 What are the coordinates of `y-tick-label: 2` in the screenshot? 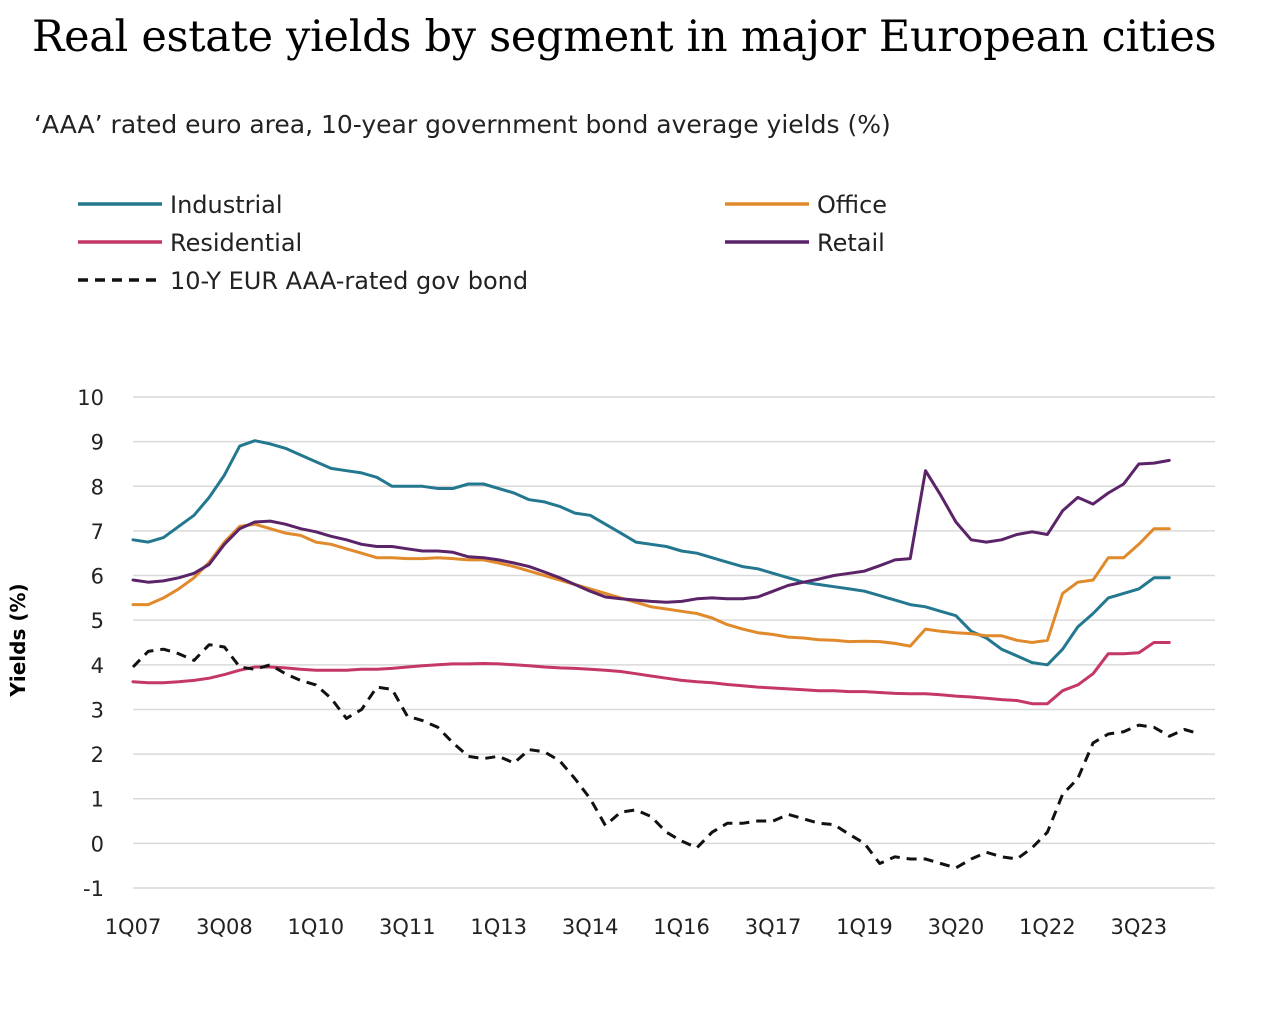 It's located at (97, 755).